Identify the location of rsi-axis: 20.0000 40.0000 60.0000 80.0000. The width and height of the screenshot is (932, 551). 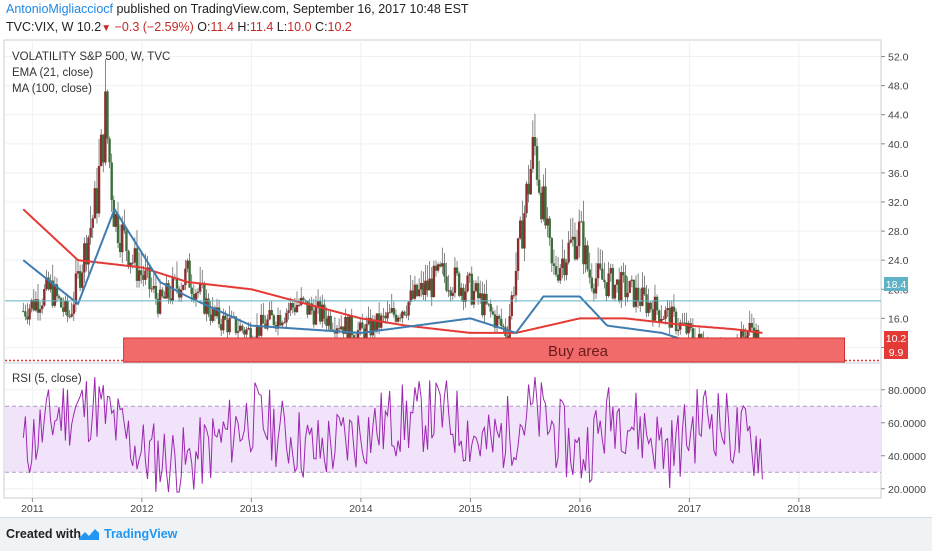
(903, 440).